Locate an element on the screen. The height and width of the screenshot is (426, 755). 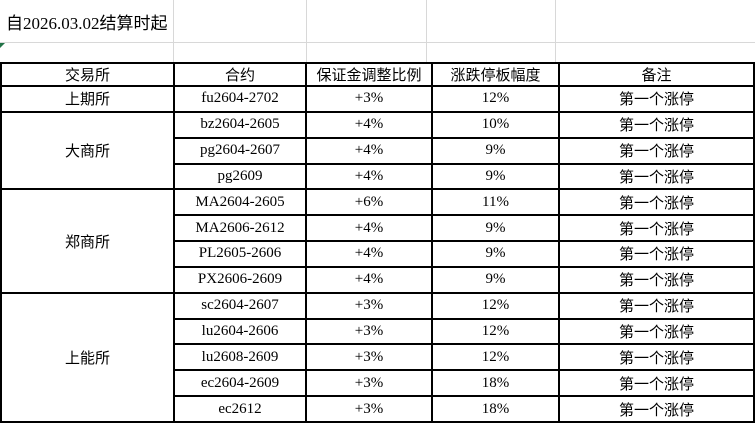
cell-error-indicator-icon is located at coordinates (2, 45).